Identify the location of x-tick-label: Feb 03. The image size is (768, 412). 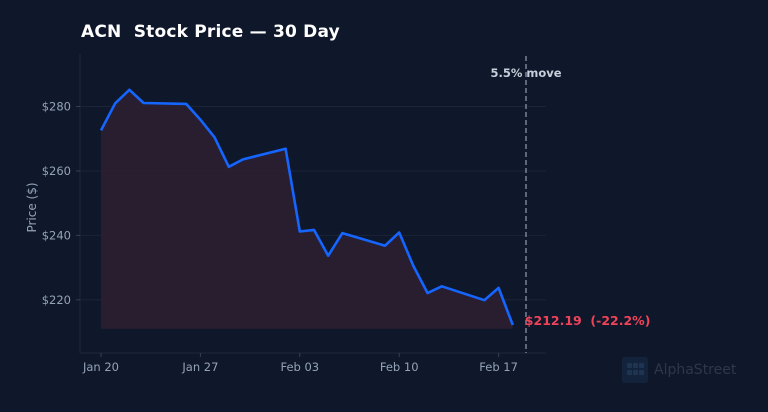
(299, 367).